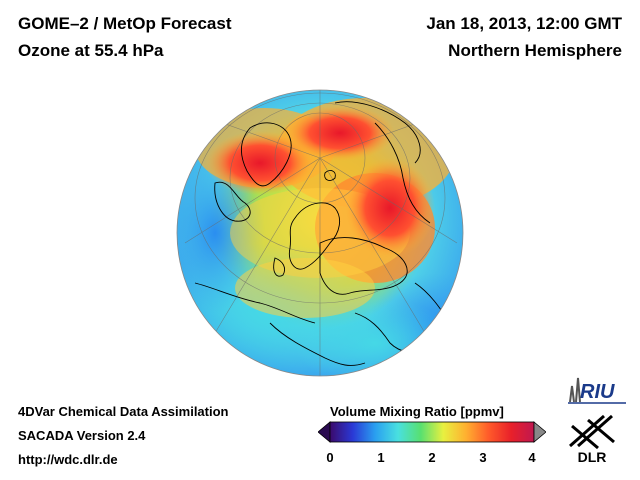  Describe the element at coordinates (432, 457) in the screenshot. I see `colorbar-tick: 2` at that location.